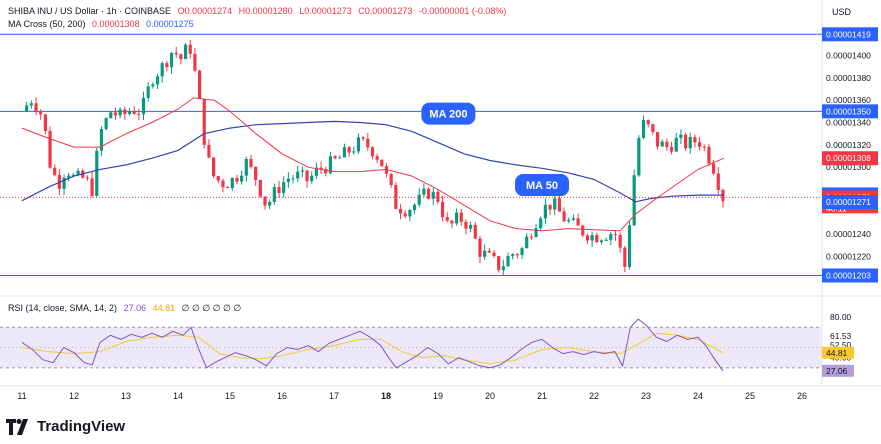 The height and width of the screenshot is (444, 881). I want to click on currency-label: USD, so click(842, 12).